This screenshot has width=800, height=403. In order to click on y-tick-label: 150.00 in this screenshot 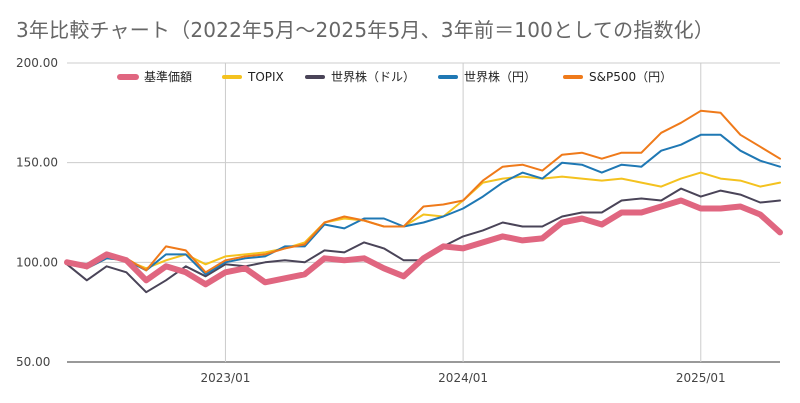, I will do `click(37, 163)`.